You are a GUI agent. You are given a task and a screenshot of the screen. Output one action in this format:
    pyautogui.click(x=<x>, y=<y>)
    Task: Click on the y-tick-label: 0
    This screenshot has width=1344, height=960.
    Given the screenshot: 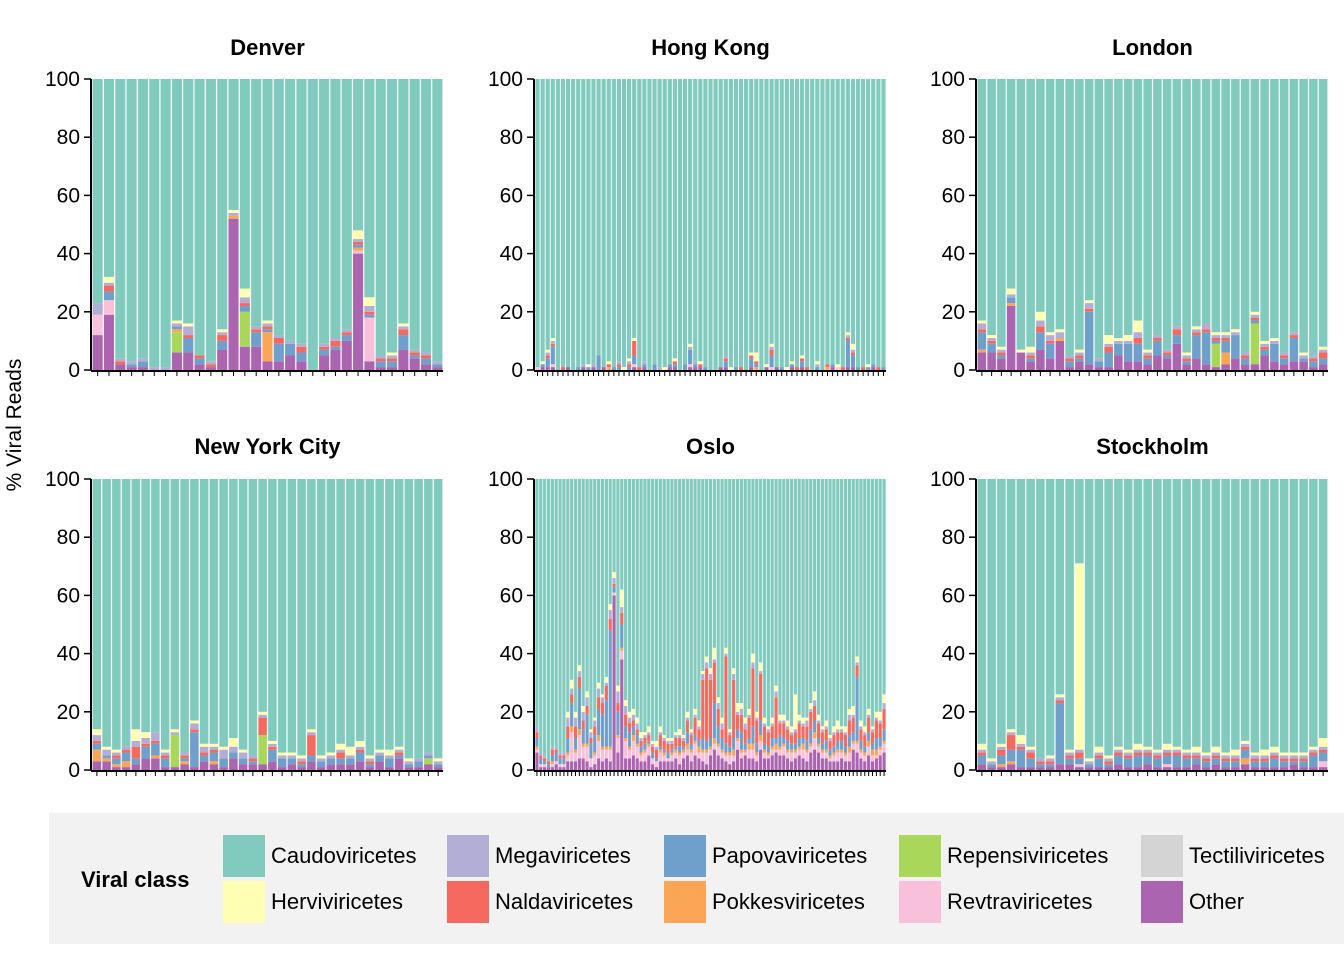 What is the action you would take?
    pyautogui.click(x=959, y=370)
    